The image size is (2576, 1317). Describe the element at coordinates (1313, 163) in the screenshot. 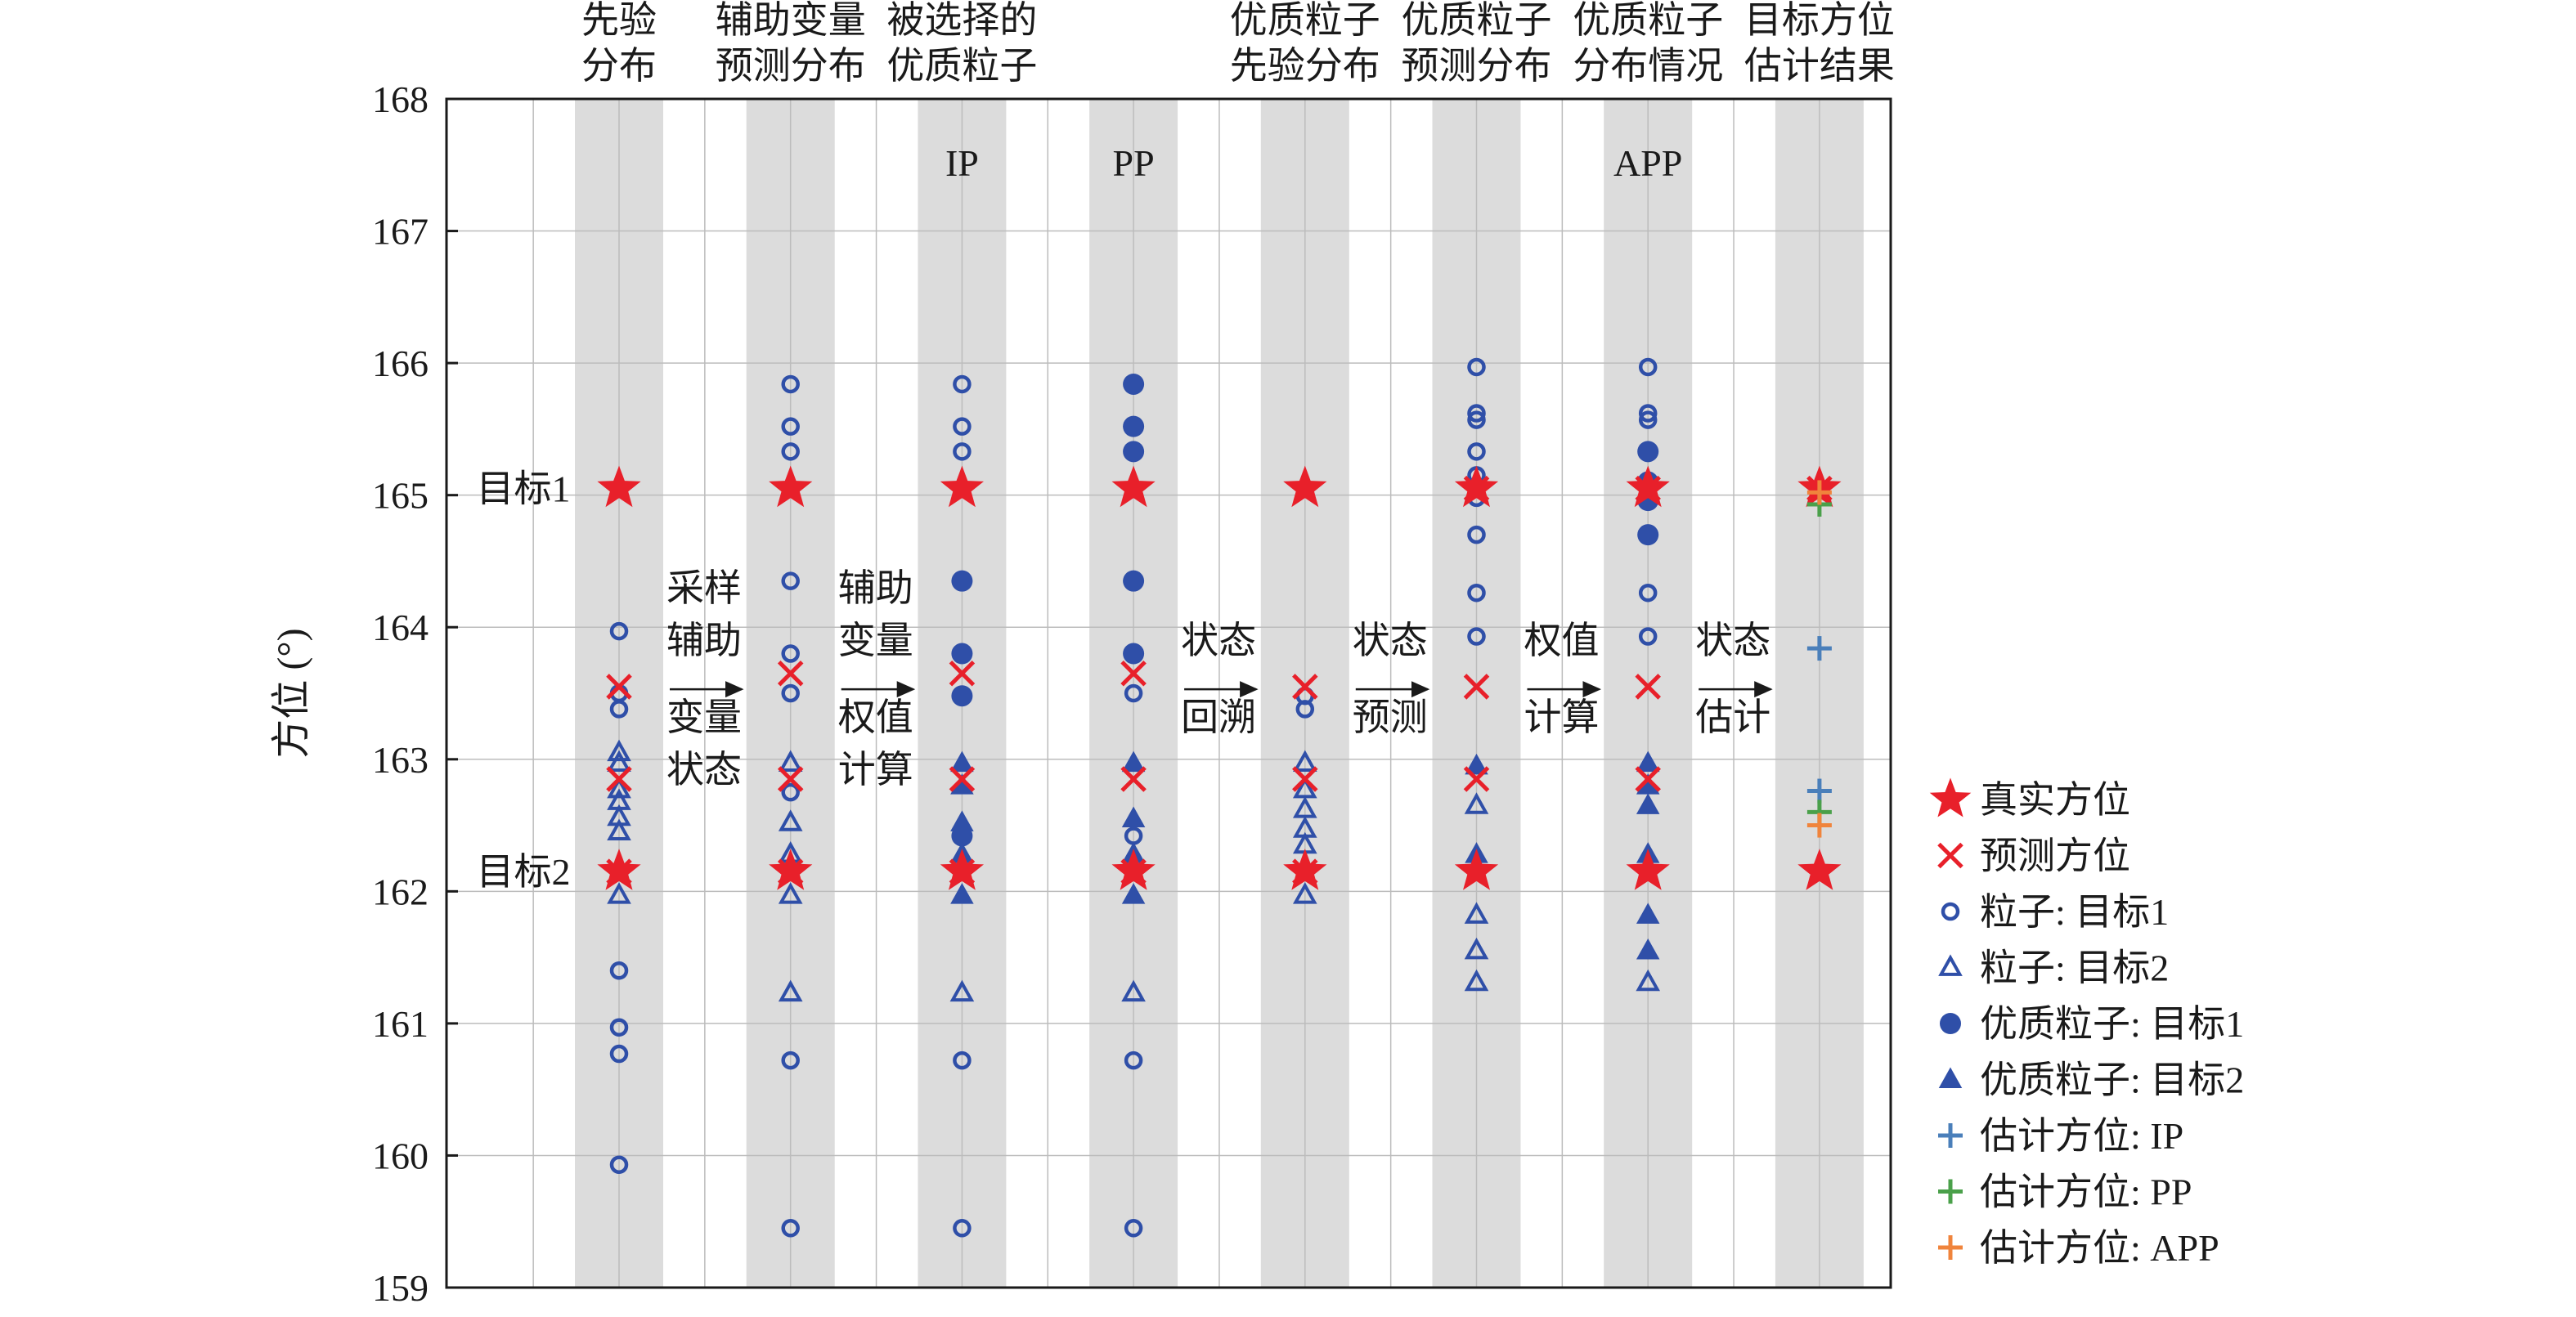

I see `mode-labels: IP PP APP` at that location.